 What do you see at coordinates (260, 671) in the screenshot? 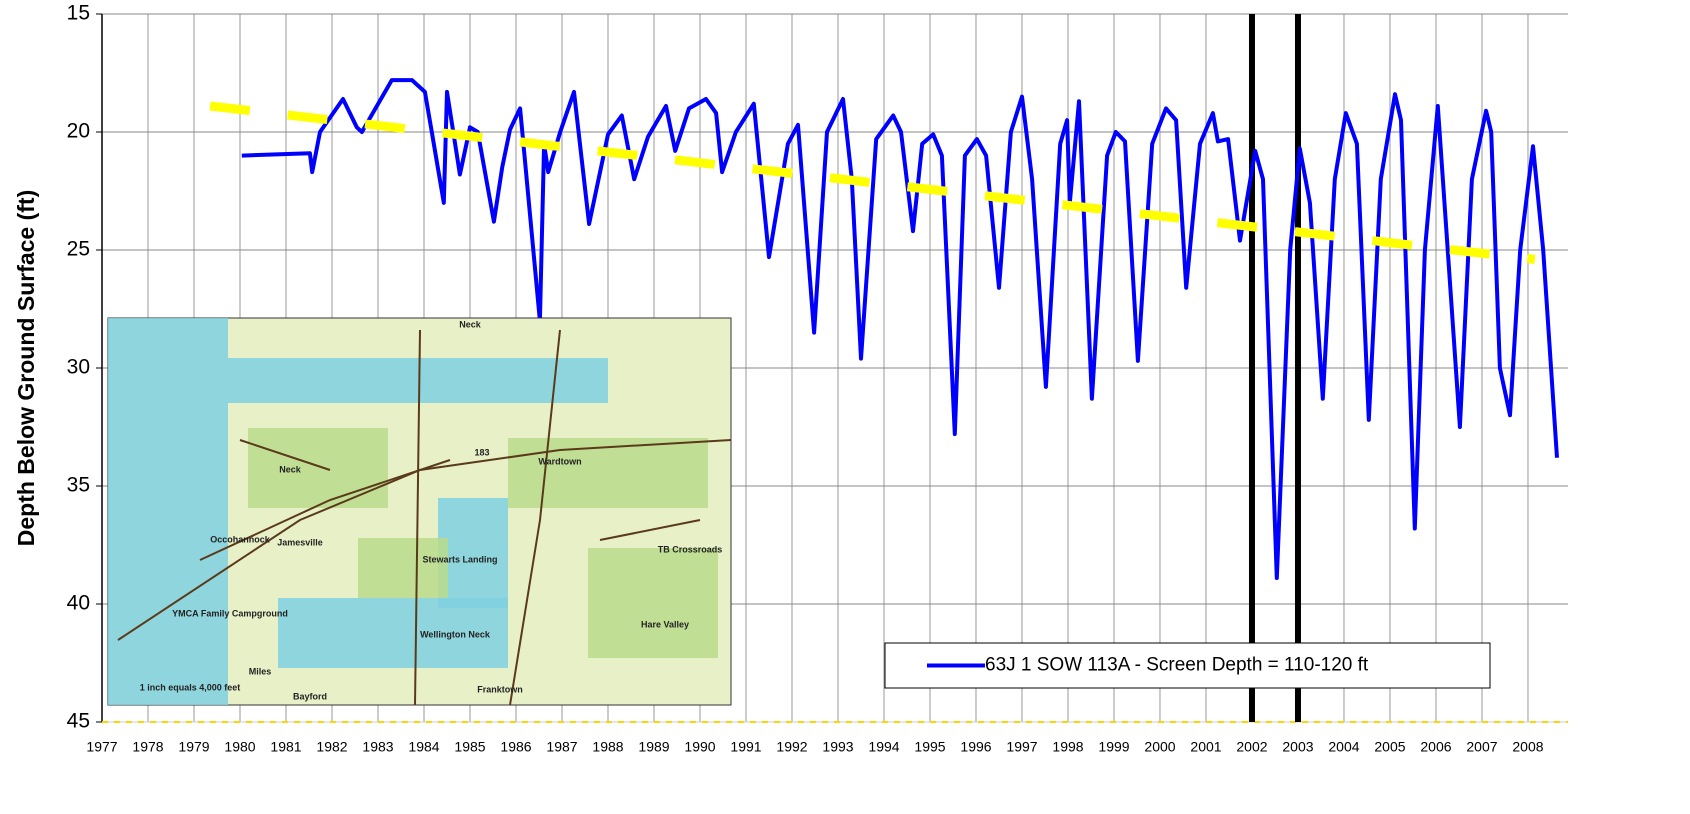
I see `map-label: Miles` at bounding box center [260, 671].